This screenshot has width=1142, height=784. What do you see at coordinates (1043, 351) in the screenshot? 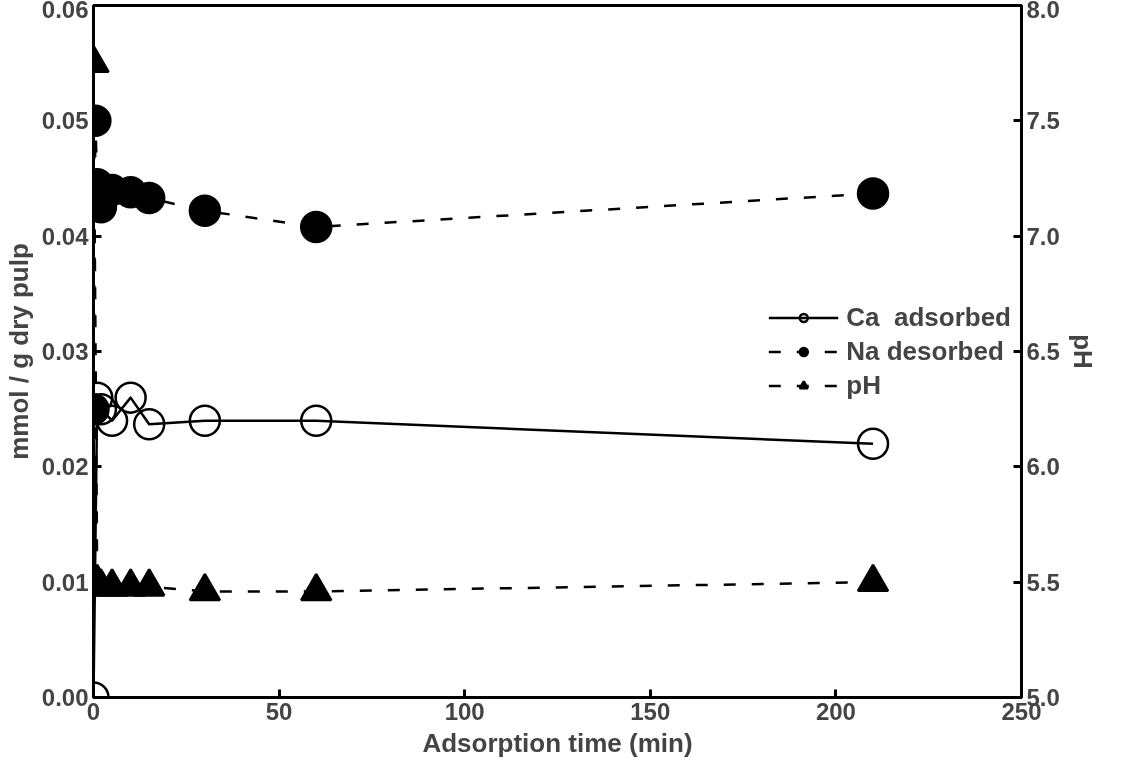
I see `y2-tick-label: 6.5` at bounding box center [1043, 351].